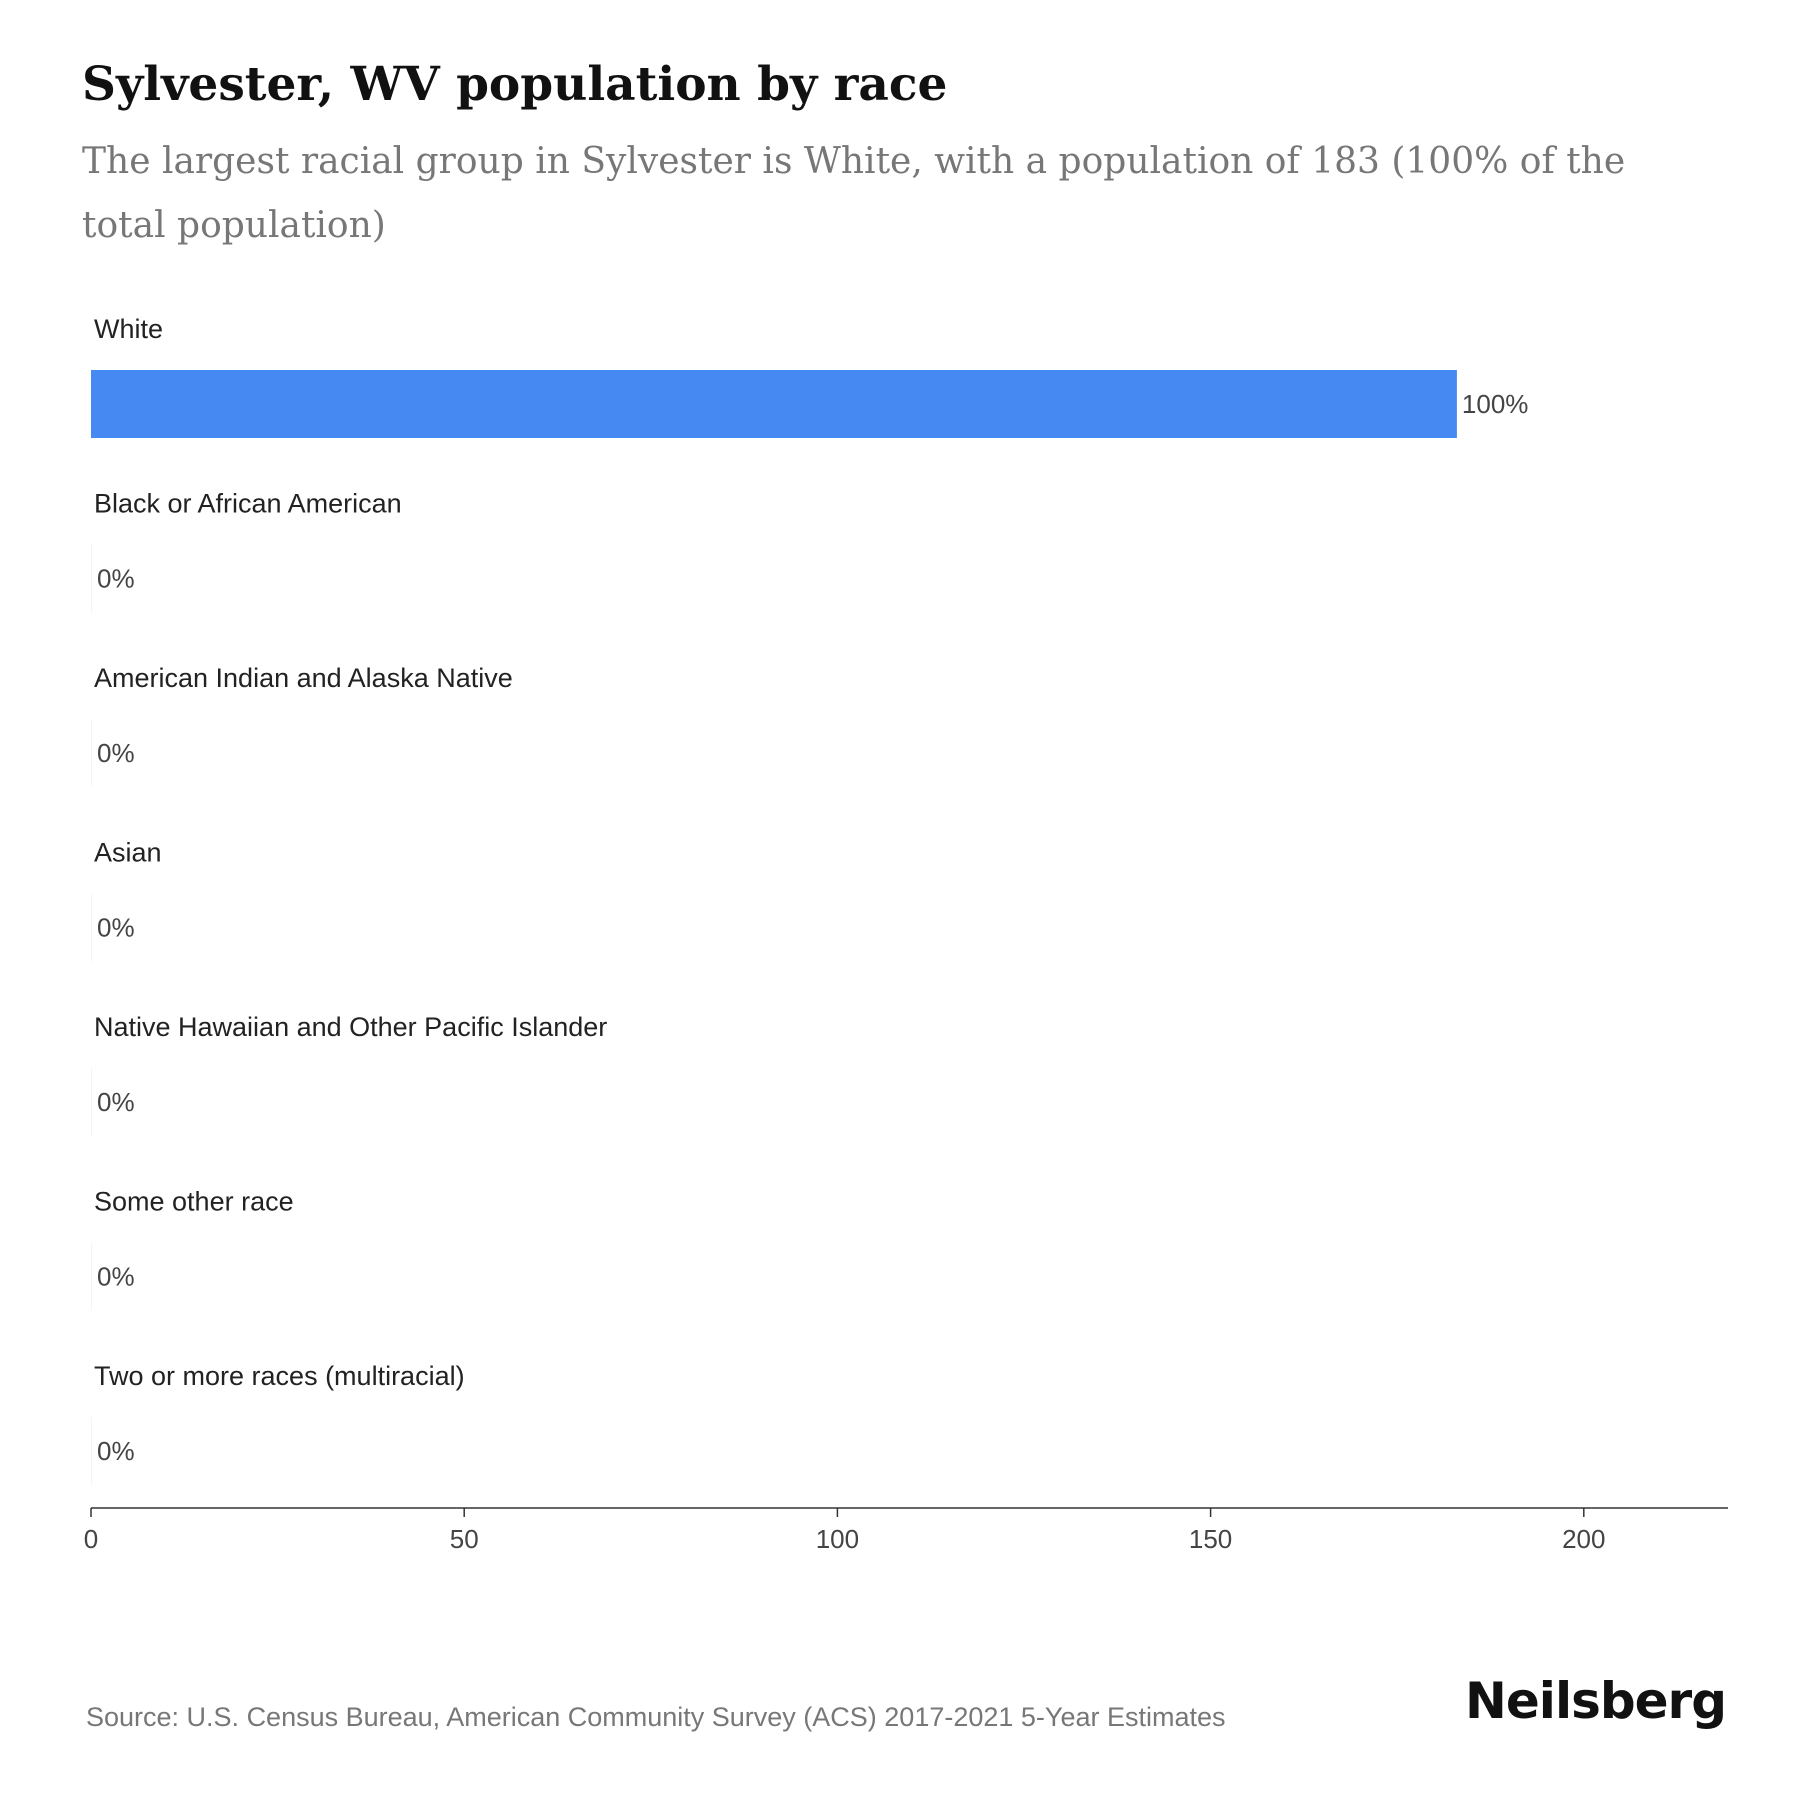  What do you see at coordinates (91, 1539) in the screenshot?
I see `x-tick-label: 0` at bounding box center [91, 1539].